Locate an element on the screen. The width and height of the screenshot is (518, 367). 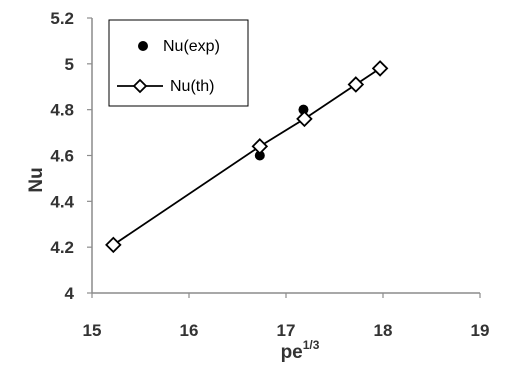
legend-marker-th is located at coordinates (140, 86).